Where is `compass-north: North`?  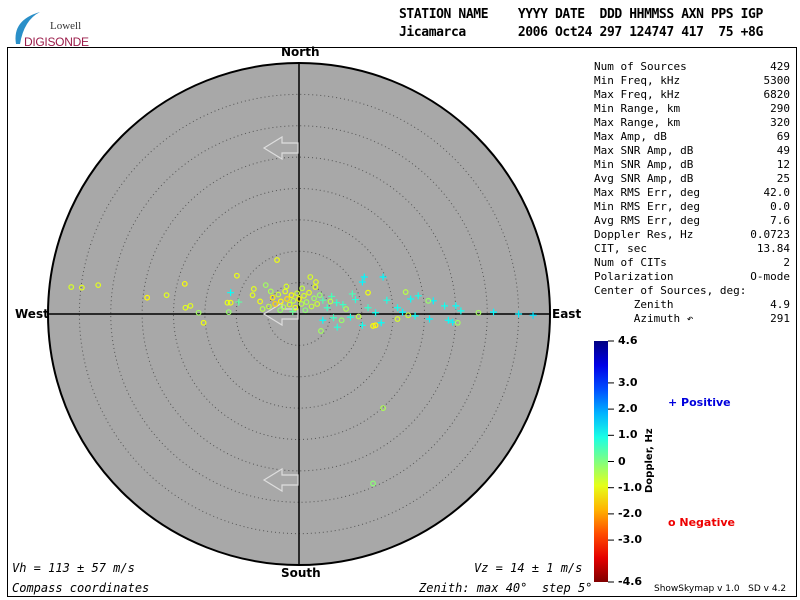
compass-north: North is located at coordinates (300, 52).